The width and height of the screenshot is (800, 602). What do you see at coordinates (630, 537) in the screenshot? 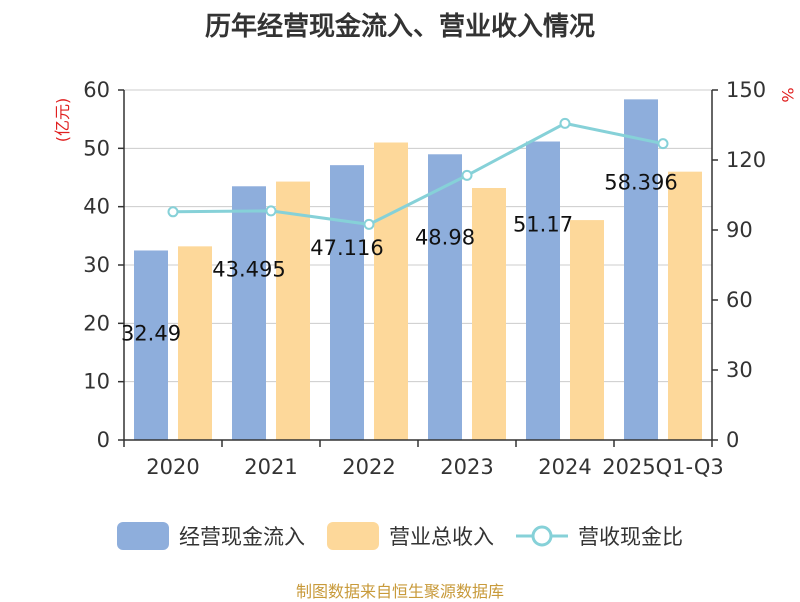
I see `legend-label-cash-ratio: 营收现金比` at bounding box center [630, 537].